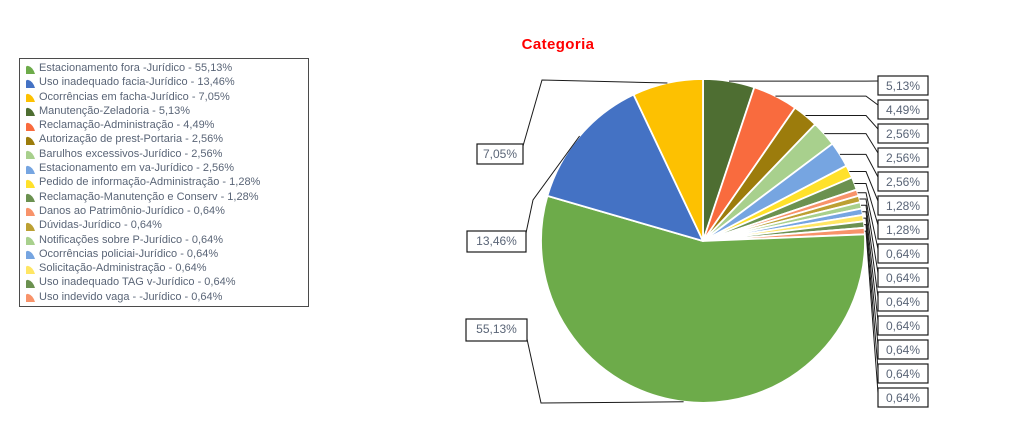  I want to click on legend-item: Ocorrências policiai-Jurídico - 0,64%, so click(165, 255).